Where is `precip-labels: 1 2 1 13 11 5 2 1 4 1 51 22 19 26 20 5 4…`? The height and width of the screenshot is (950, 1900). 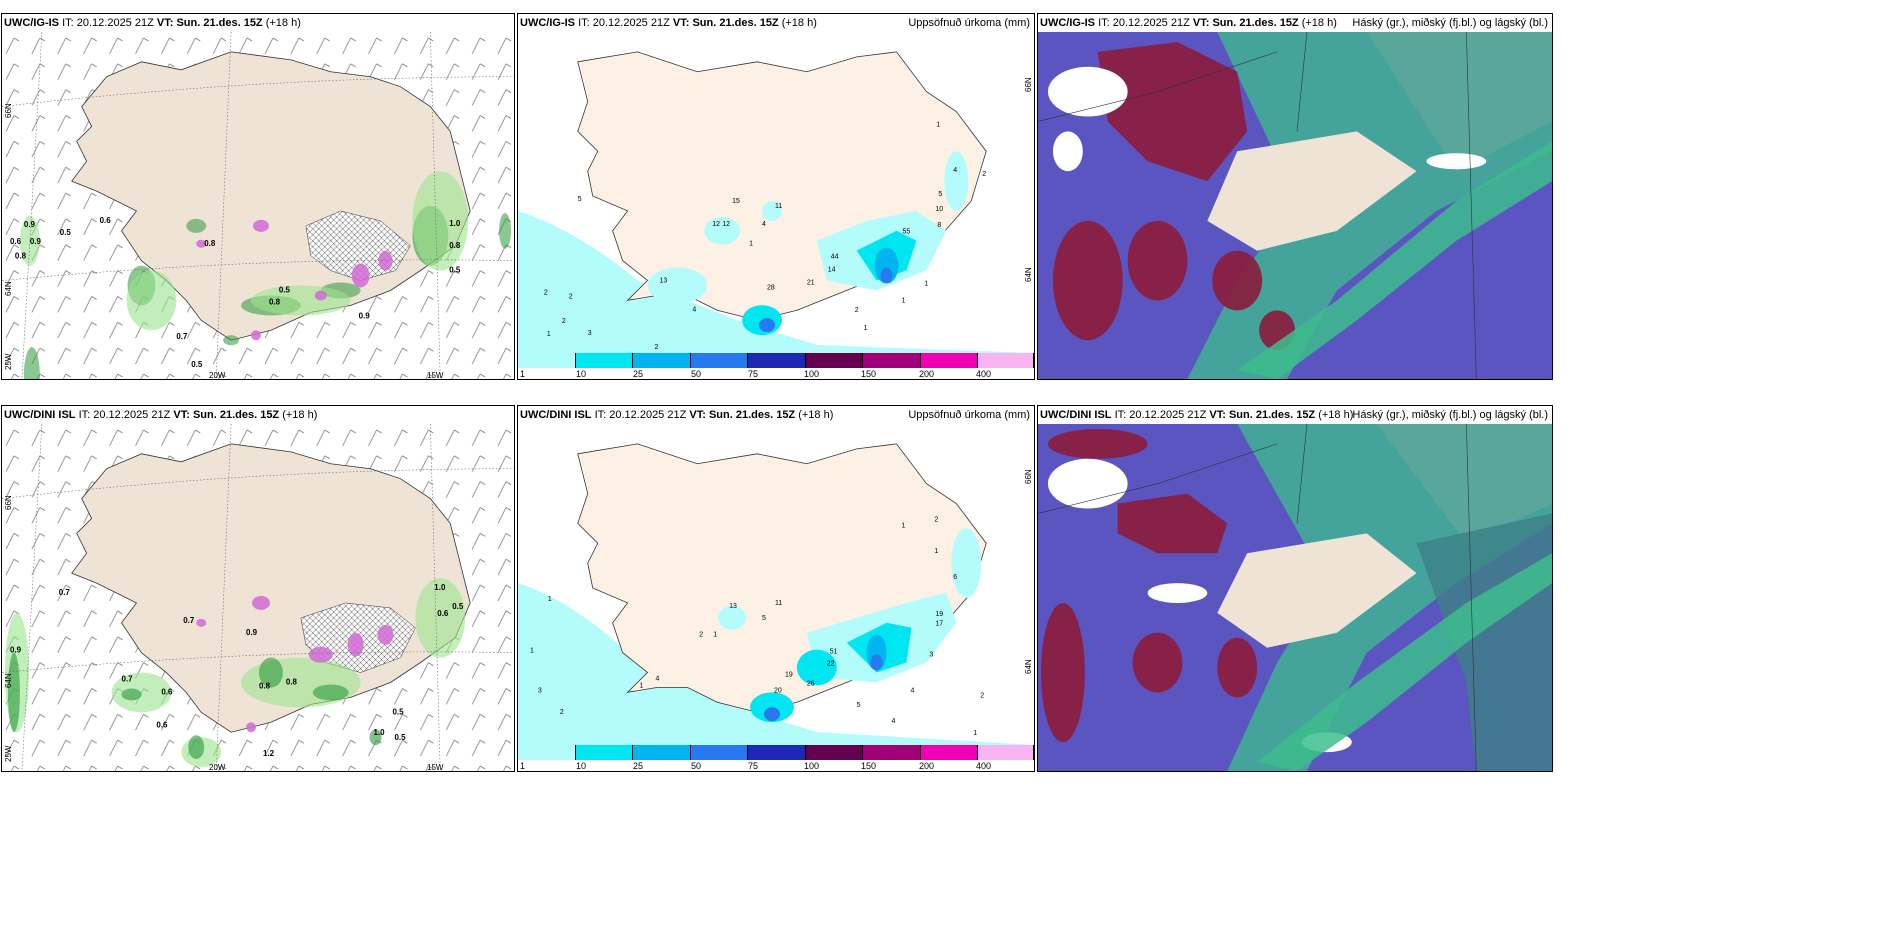 precip-labels: 1 2 1 13 11 5 2 1 4 1 51 22 19 26 20 5 4… is located at coordinates (757, 626).